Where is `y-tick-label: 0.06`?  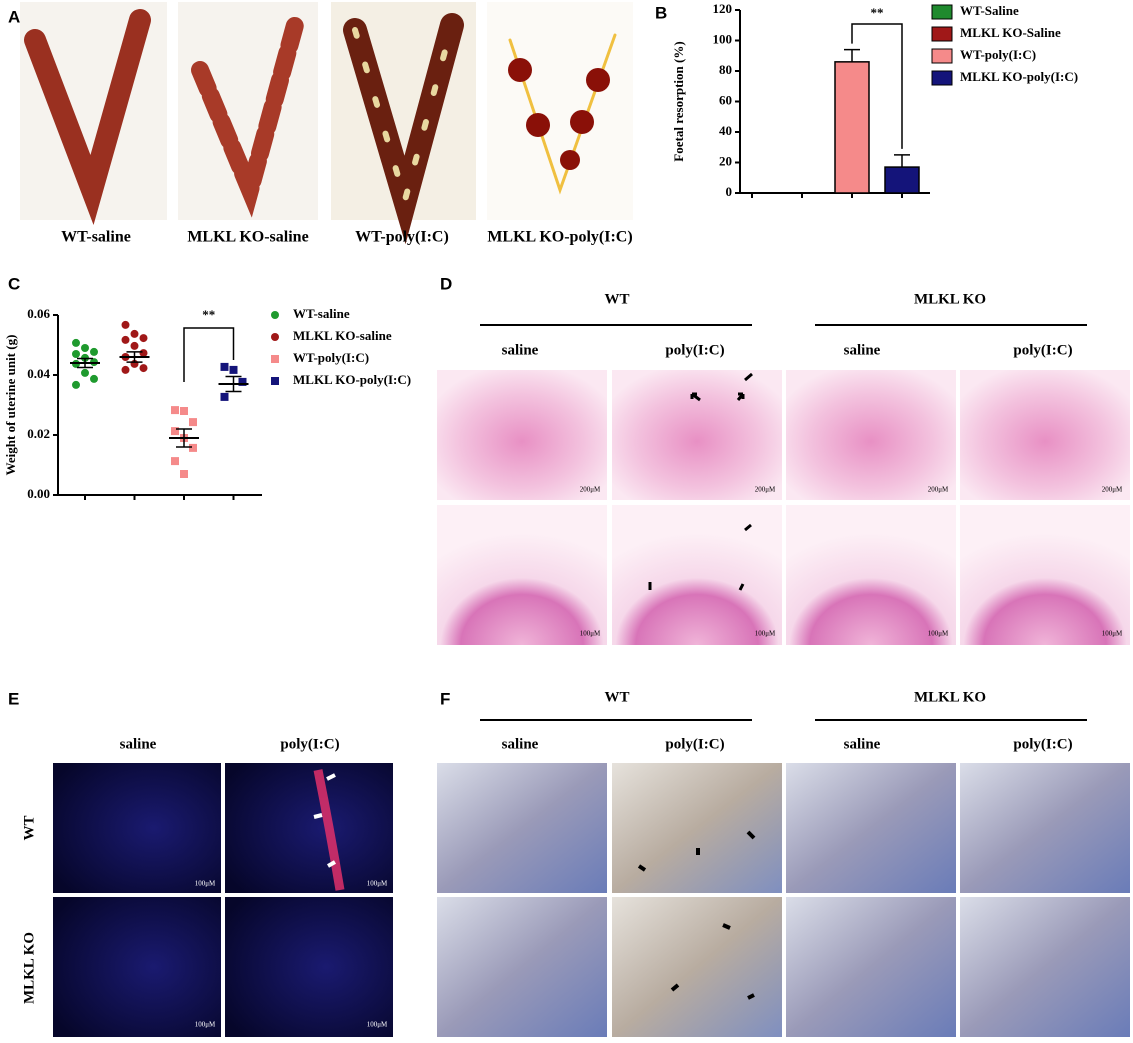 y-tick-label: 0.06 is located at coordinates (38, 313).